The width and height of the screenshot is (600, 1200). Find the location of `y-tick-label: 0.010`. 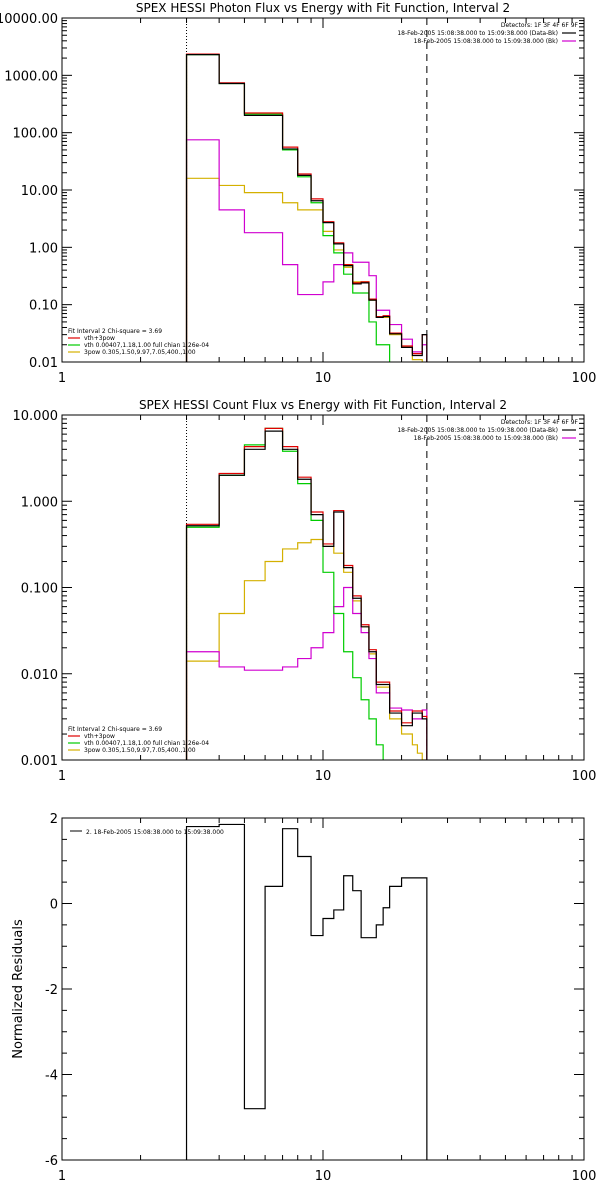

y-tick-label: 0.010 is located at coordinates (39, 675).